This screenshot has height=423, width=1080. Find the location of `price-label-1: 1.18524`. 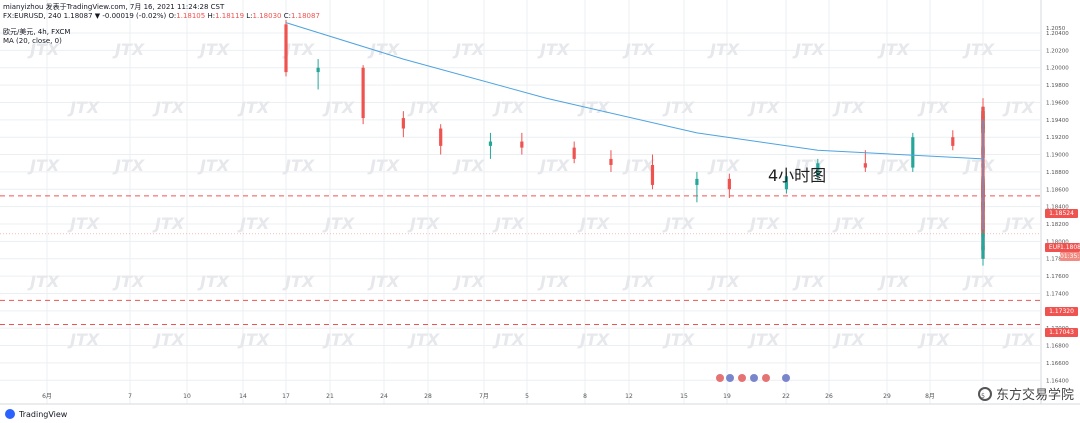

price-label-1: 1.18524 is located at coordinates (1061, 213).